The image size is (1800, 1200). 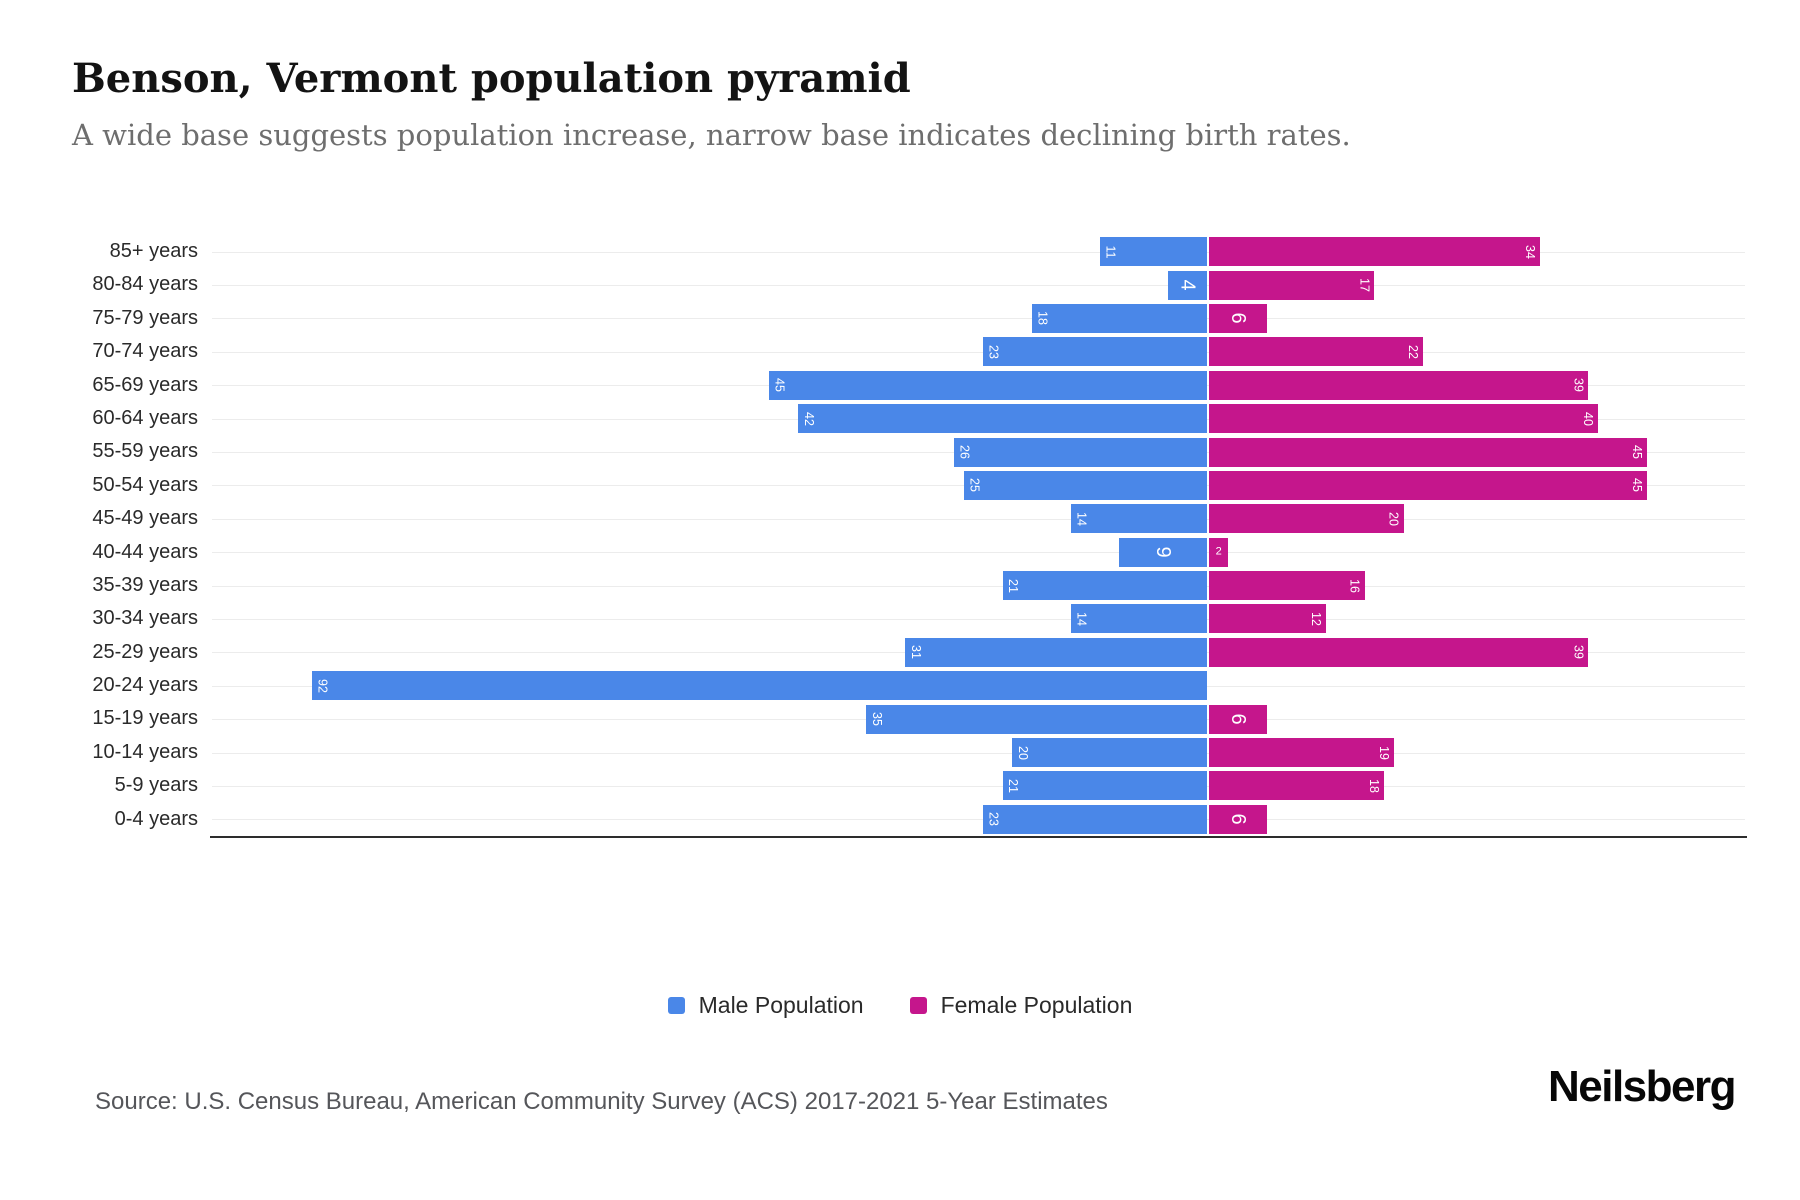 What do you see at coordinates (145, 284) in the screenshot?
I see `age-axis-label: 80-84 years` at bounding box center [145, 284].